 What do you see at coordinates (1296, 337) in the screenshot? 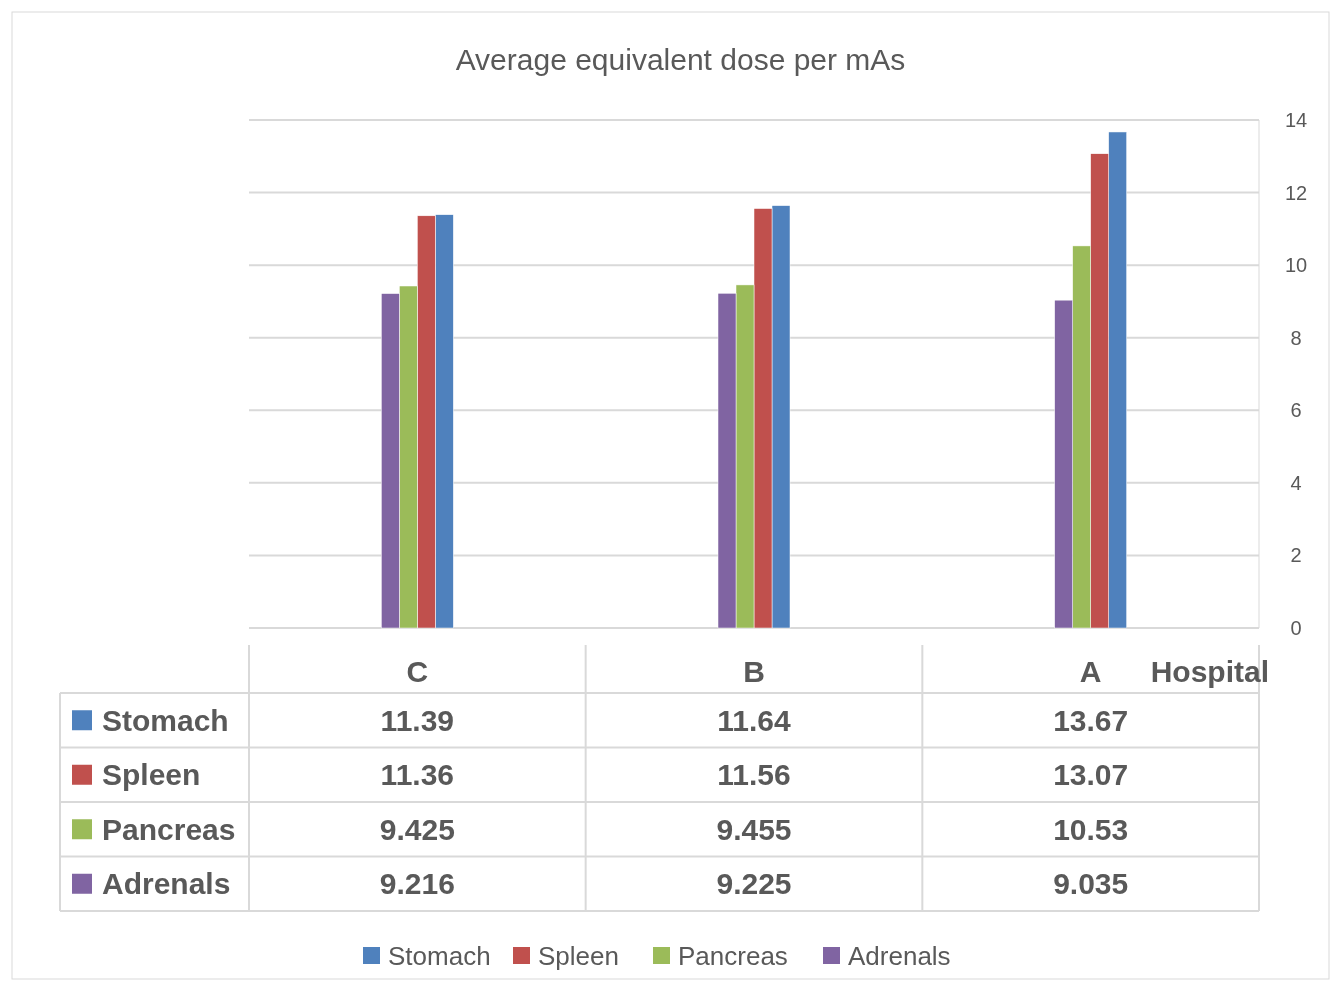
I see `y-tick-label: 8` at bounding box center [1296, 337].